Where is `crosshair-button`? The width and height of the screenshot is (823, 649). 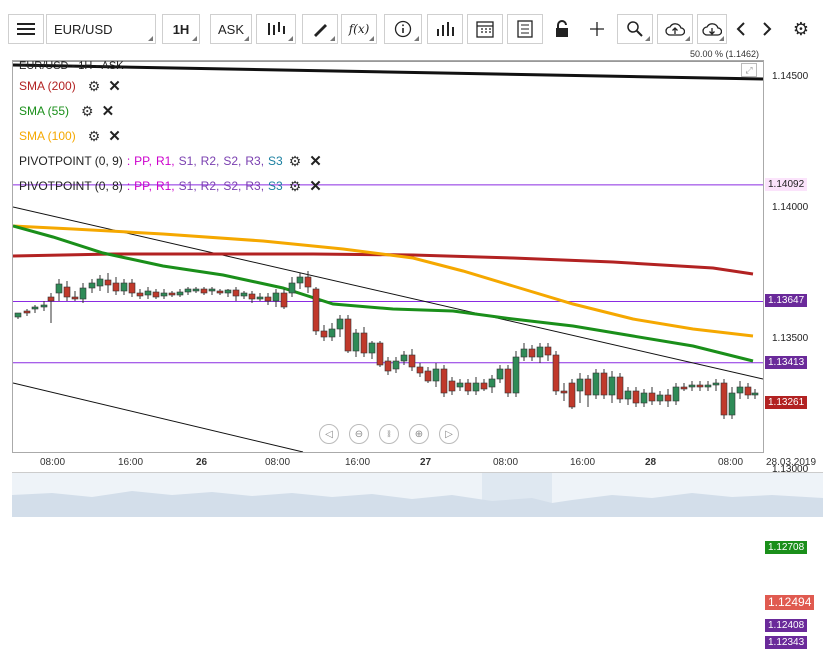 crosshair-button is located at coordinates (597, 29).